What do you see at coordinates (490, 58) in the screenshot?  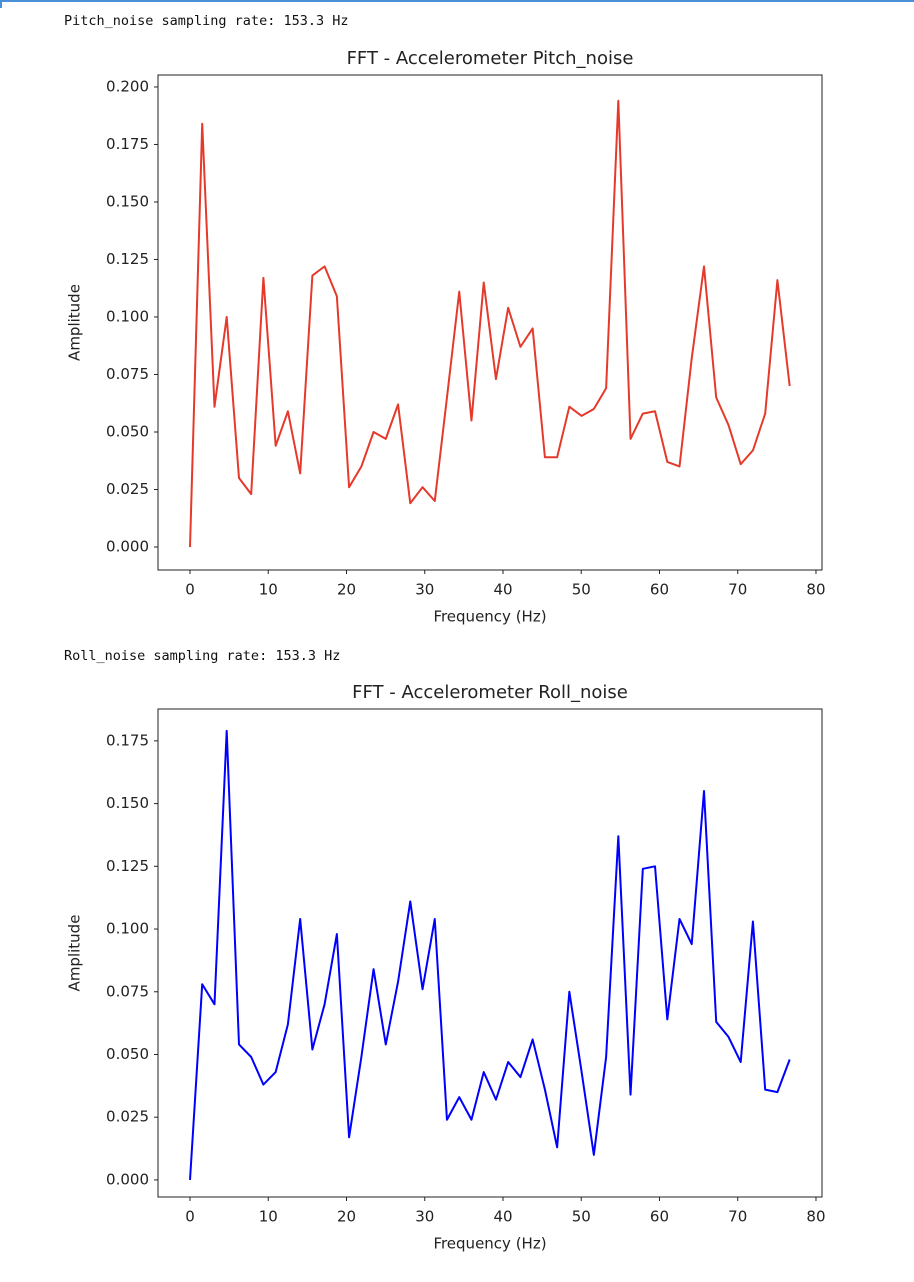 I see `chart-title: FFT - Accelerometer Pitch_noise` at bounding box center [490, 58].